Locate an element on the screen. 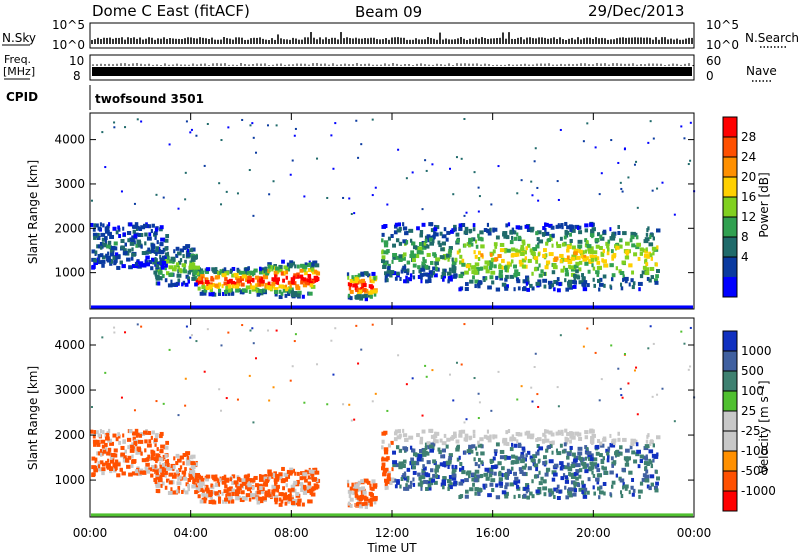 This screenshot has height=558, width=800. time-tick-label: 16:00 is located at coordinates (492, 533).